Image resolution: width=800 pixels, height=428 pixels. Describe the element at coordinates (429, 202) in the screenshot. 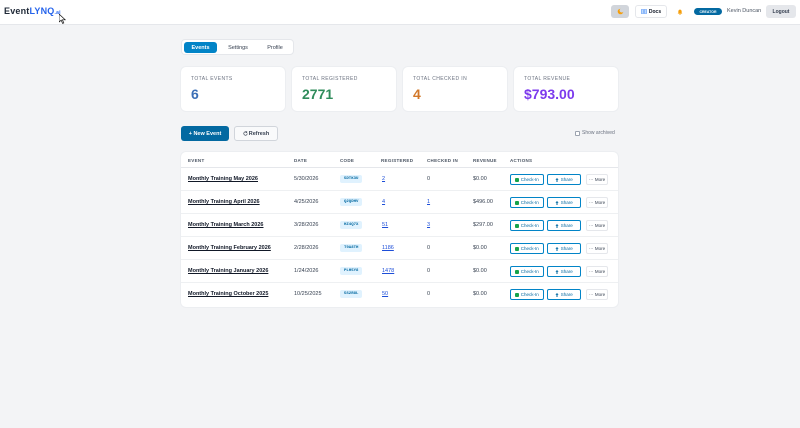

I see `checked-in-count-link: 1` at that location.